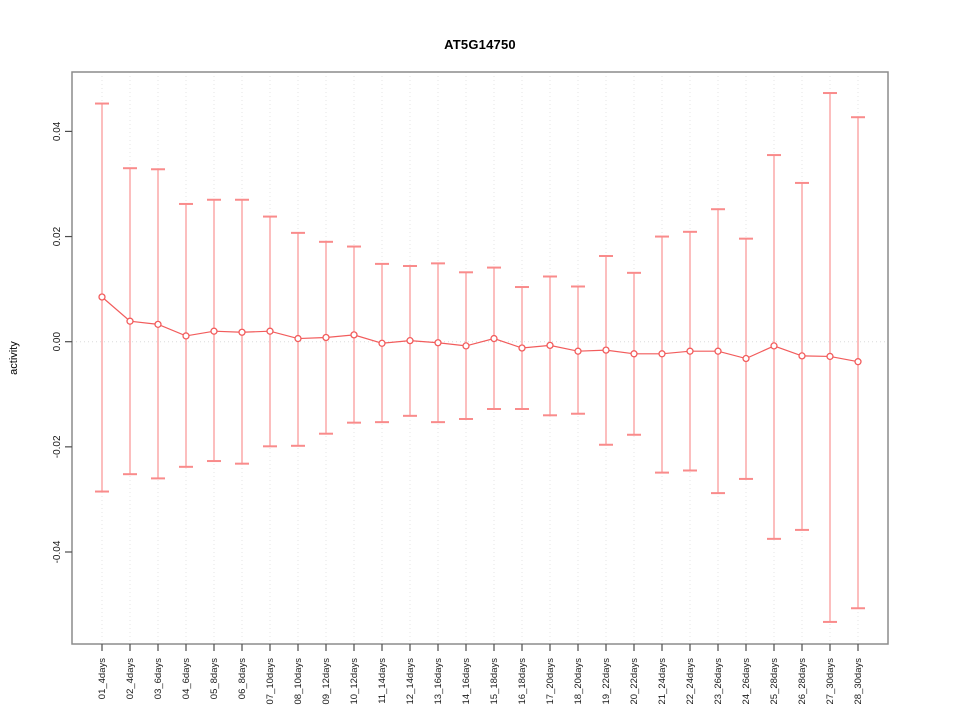 This screenshot has height=720, width=960. What do you see at coordinates (158, 678) in the screenshot?
I see `x-tick-label: 03_6days` at bounding box center [158, 678].